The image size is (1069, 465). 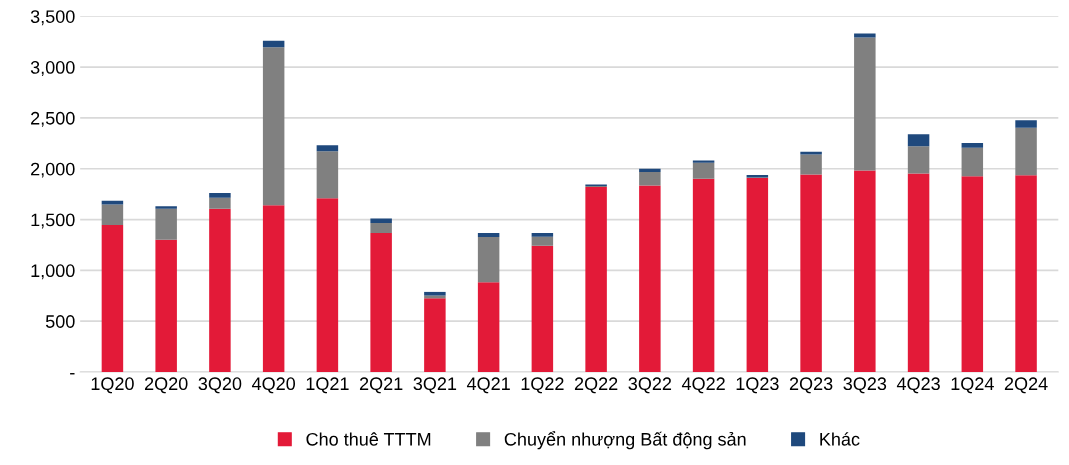 What do you see at coordinates (166, 385) in the screenshot?
I see `x-tick-label: 2Q20` at bounding box center [166, 385].